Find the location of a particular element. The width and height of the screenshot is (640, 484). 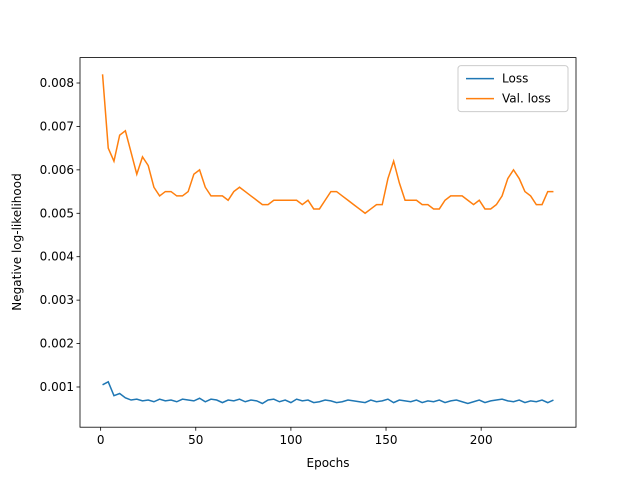

y-tick-label: 0.006 is located at coordinates (57, 170).